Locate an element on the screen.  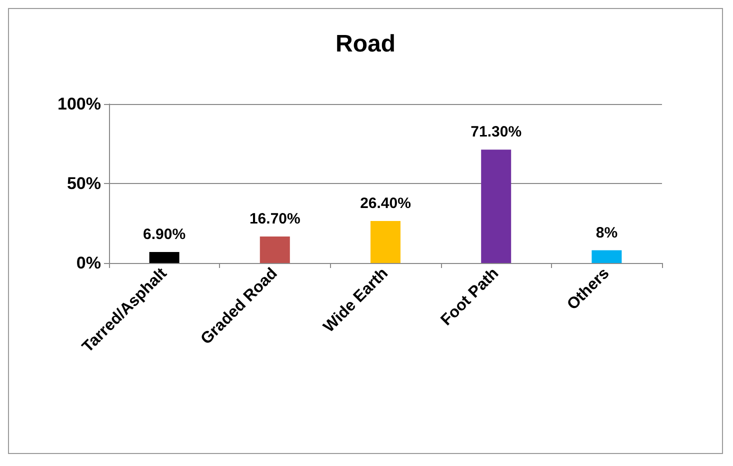
data-label: 8% is located at coordinates (607, 233).